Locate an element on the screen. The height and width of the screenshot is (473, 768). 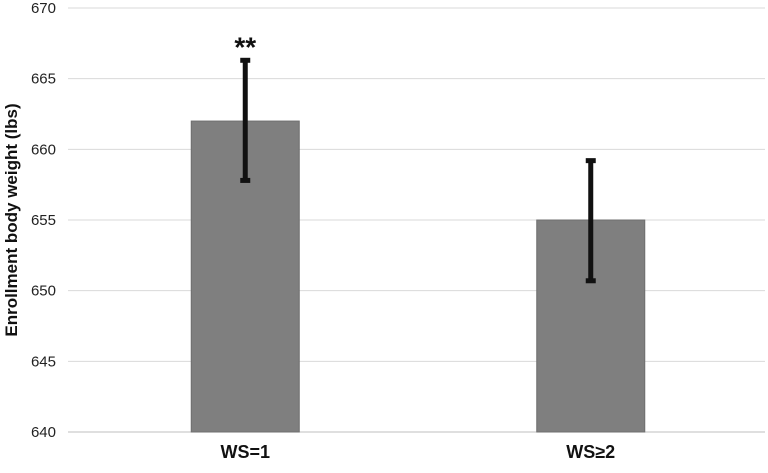
y-axis-ticks: 640 645 650 655 660 665 670 is located at coordinates (43, 220).